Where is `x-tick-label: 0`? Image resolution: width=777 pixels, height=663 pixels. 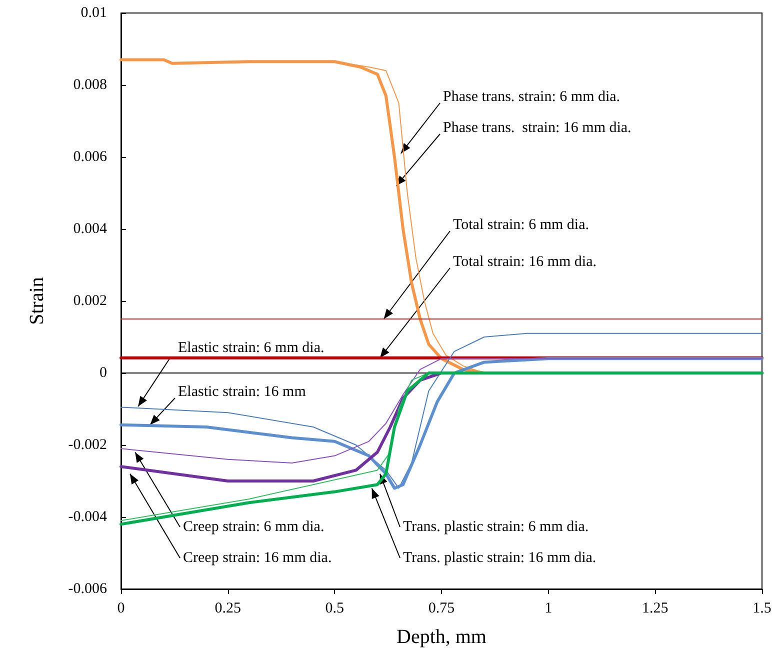
x-tick-label: 0 is located at coordinates (121, 608).